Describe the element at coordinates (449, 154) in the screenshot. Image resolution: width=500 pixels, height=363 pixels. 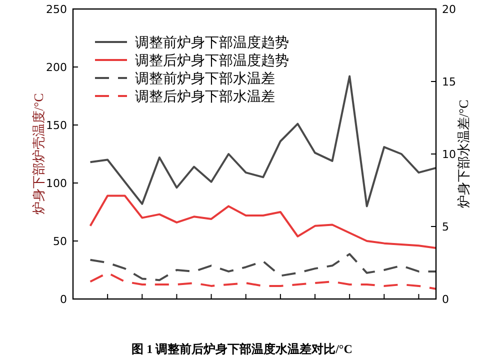
I see `y2-tick-label: 10` at that location.